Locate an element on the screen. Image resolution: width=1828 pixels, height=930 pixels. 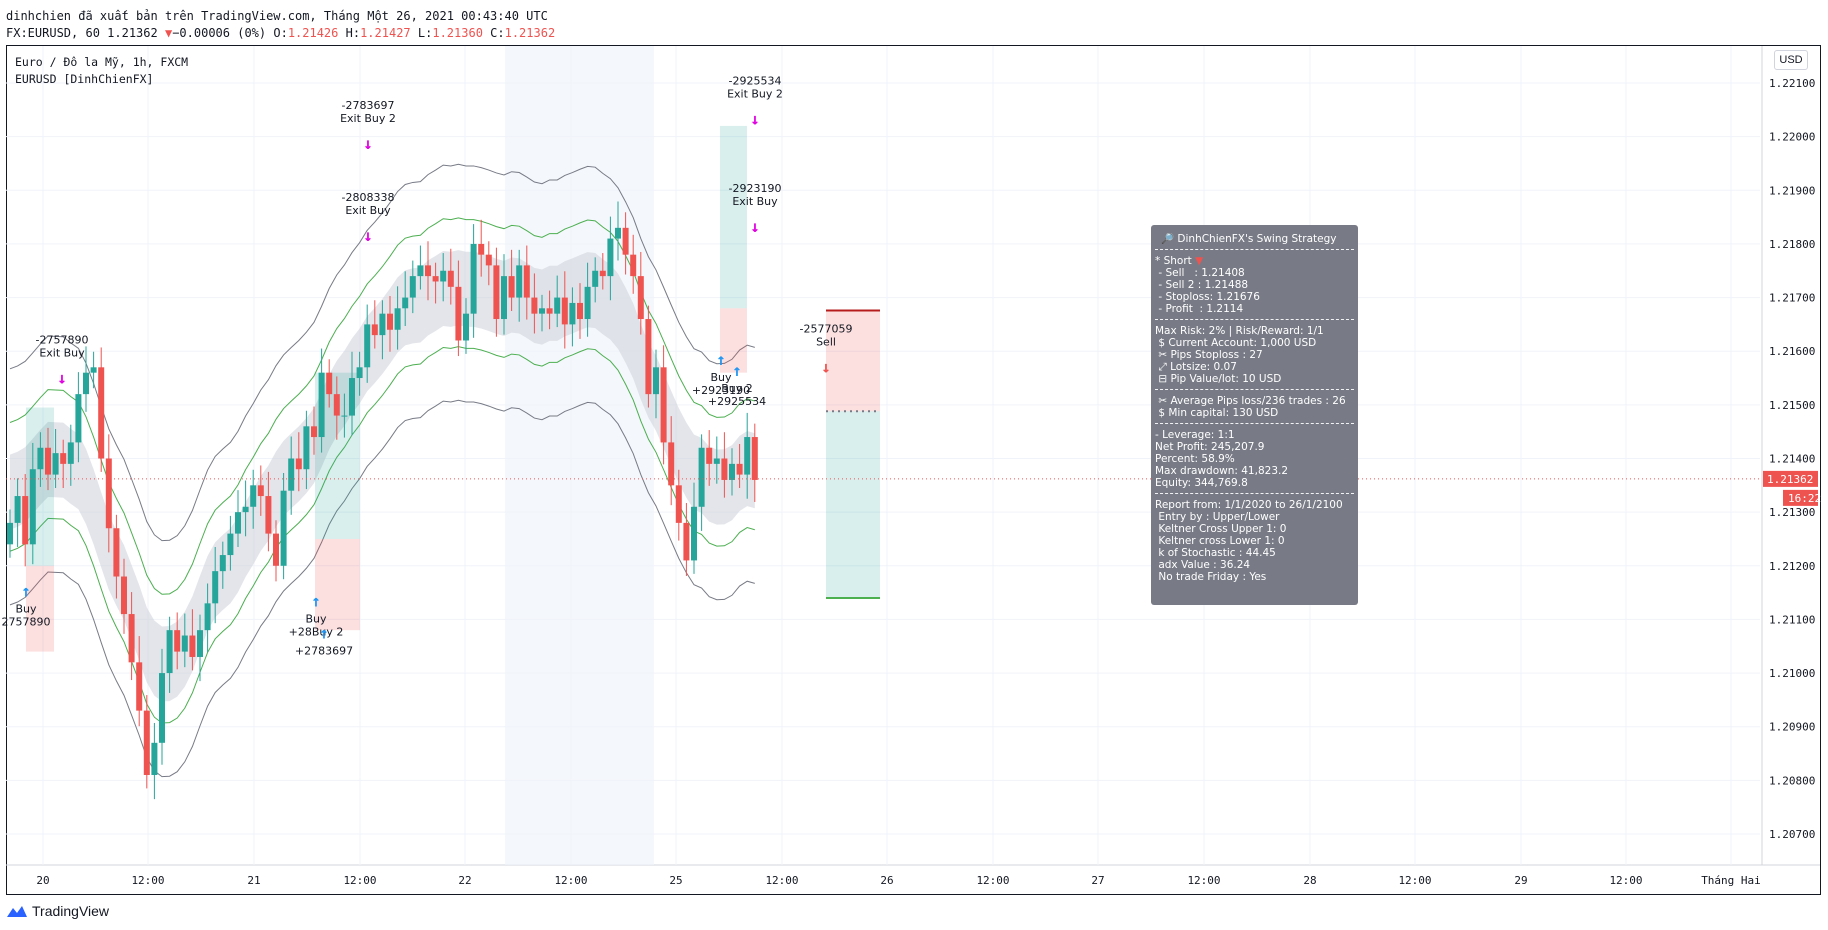
x-tick-label: 29 is located at coordinates (1520, 880).